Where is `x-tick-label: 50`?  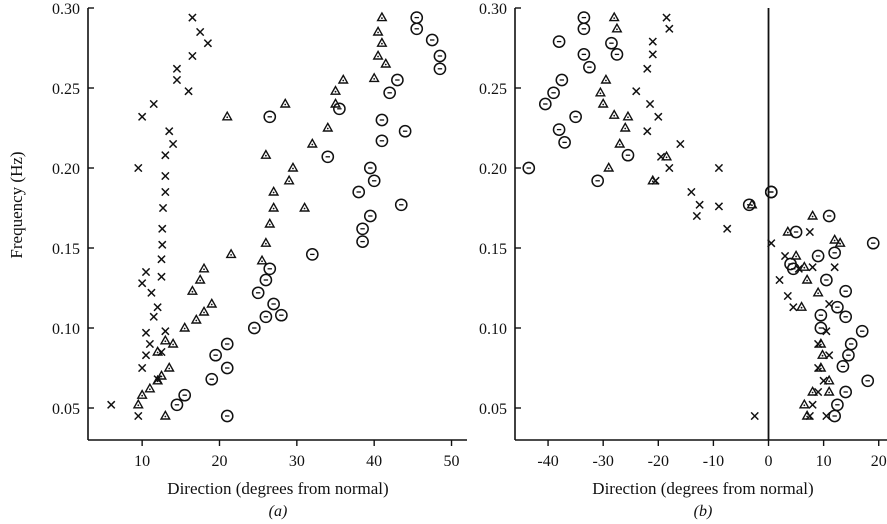 x-tick-label: 50 is located at coordinates (452, 461).